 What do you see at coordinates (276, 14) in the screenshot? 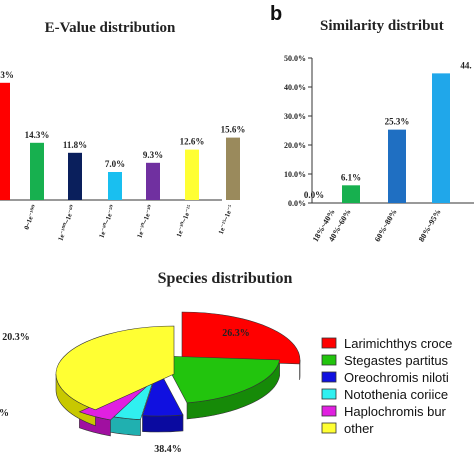
I see `panel-b-letter: b` at bounding box center [276, 14].